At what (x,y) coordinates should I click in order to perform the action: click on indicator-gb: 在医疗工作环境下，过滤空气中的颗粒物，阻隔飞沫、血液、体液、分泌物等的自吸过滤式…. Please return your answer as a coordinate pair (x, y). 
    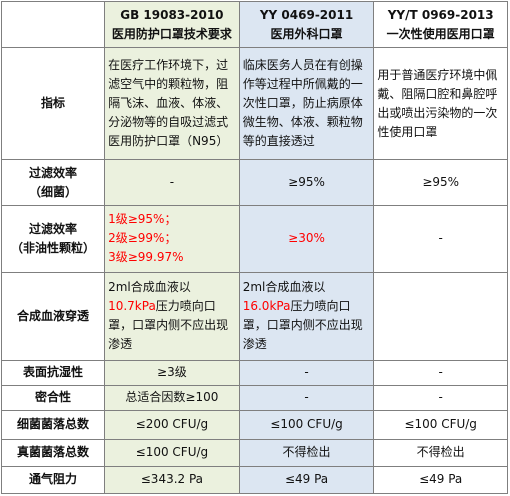
    Looking at the image, I should click on (172, 104).